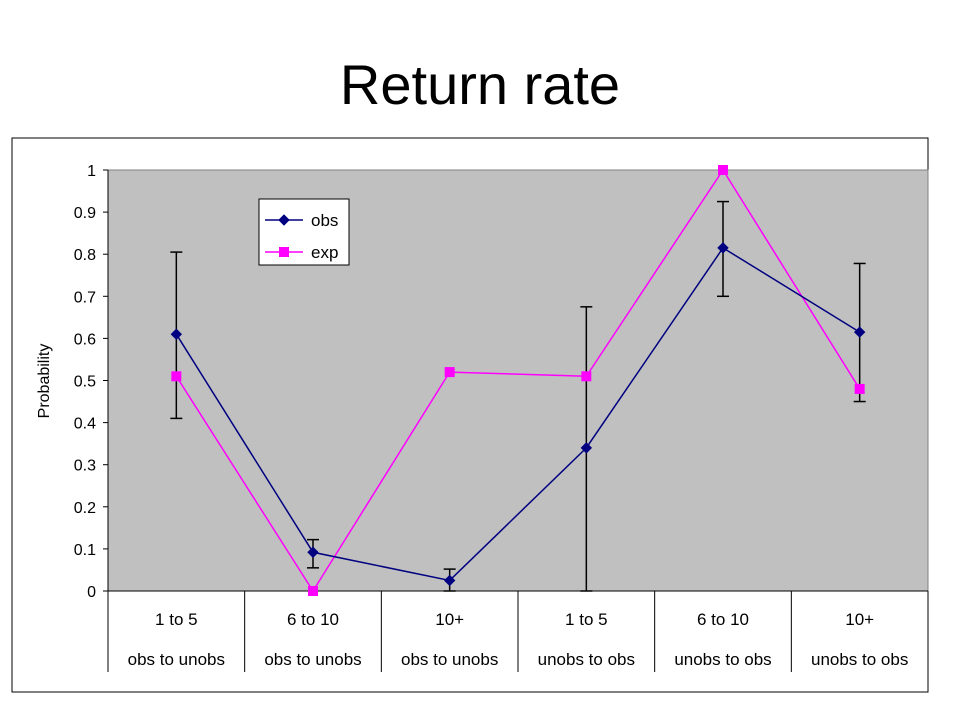 The width and height of the screenshot is (960, 720). I want to click on y-axis: 0 0.1 0.2 0.3 0.4 0.5 0.6 0.7 0.8 0.9 1, so click(91, 382).